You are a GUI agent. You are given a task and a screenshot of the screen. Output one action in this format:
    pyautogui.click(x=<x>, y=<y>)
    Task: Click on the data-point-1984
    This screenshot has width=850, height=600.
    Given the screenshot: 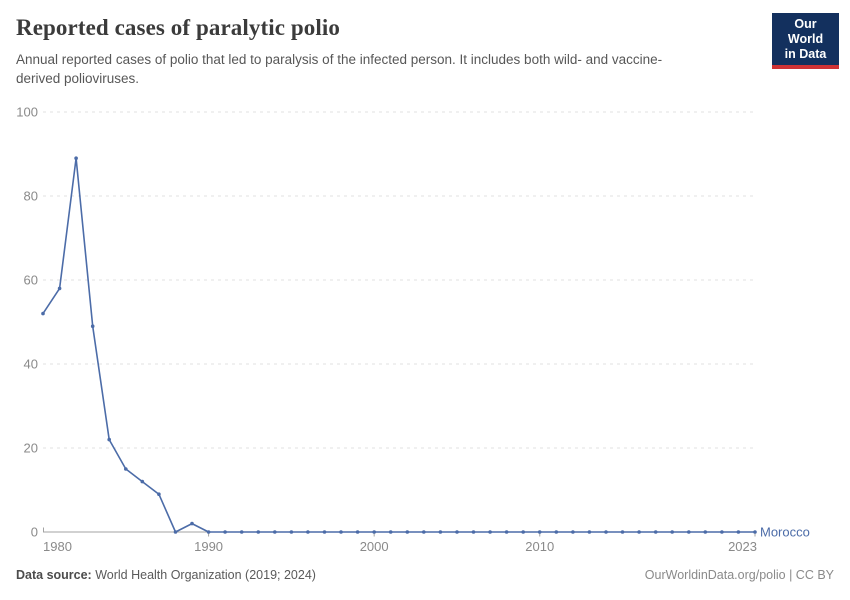 What is the action you would take?
    pyautogui.click(x=109, y=439)
    